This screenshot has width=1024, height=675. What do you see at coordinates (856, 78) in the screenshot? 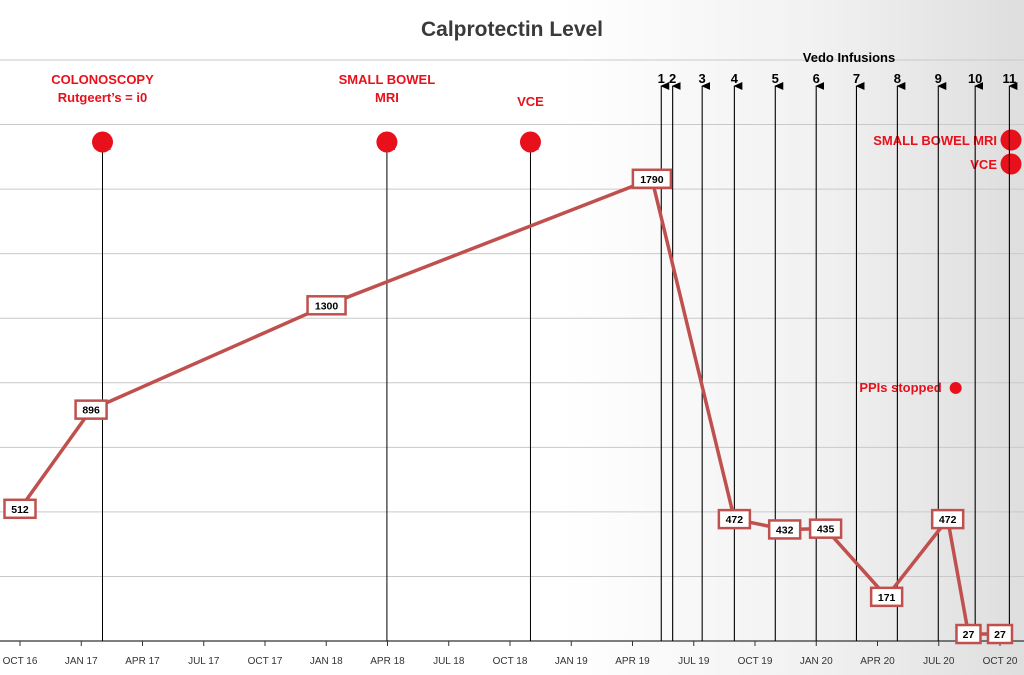
I see `infusion-number: 7` at bounding box center [856, 78].